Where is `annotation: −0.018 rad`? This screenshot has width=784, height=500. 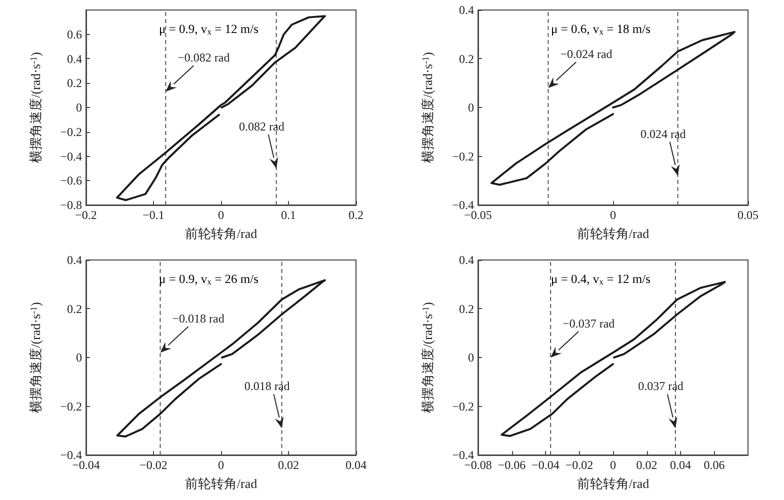 annotation: −0.018 rad is located at coordinates (198, 319).